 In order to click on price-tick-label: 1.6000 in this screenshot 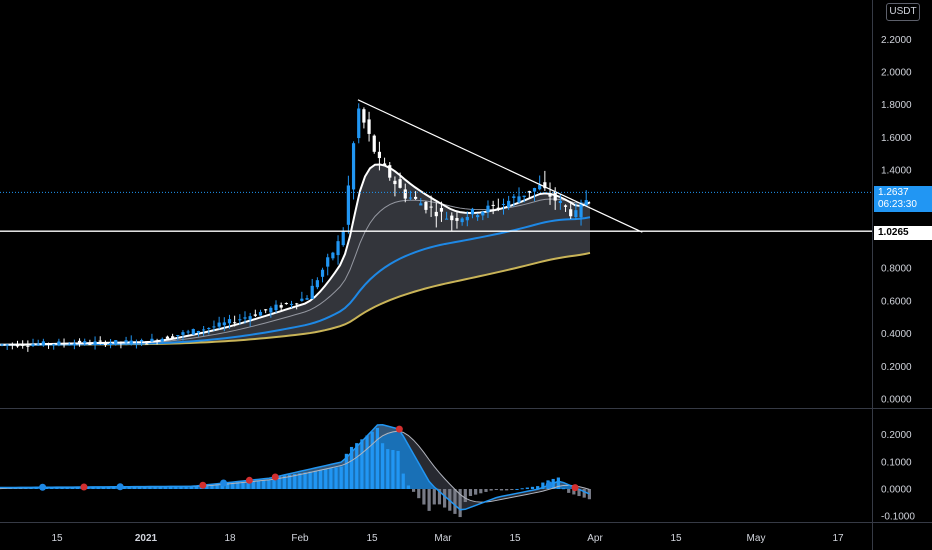, I will do `click(896, 138)`.